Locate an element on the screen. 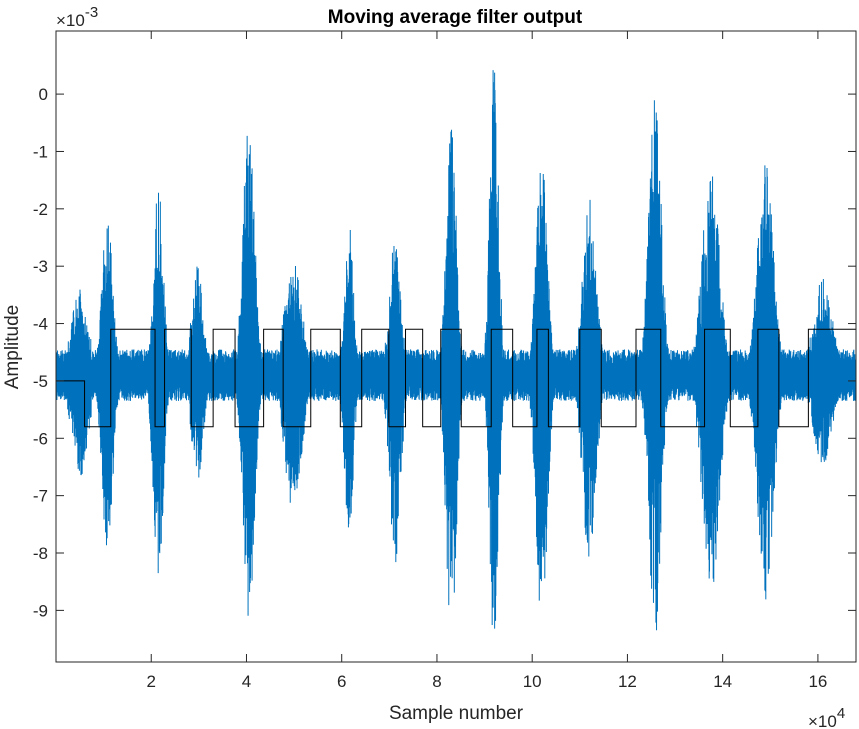  y-tick-label: 0 is located at coordinates (43, 94).